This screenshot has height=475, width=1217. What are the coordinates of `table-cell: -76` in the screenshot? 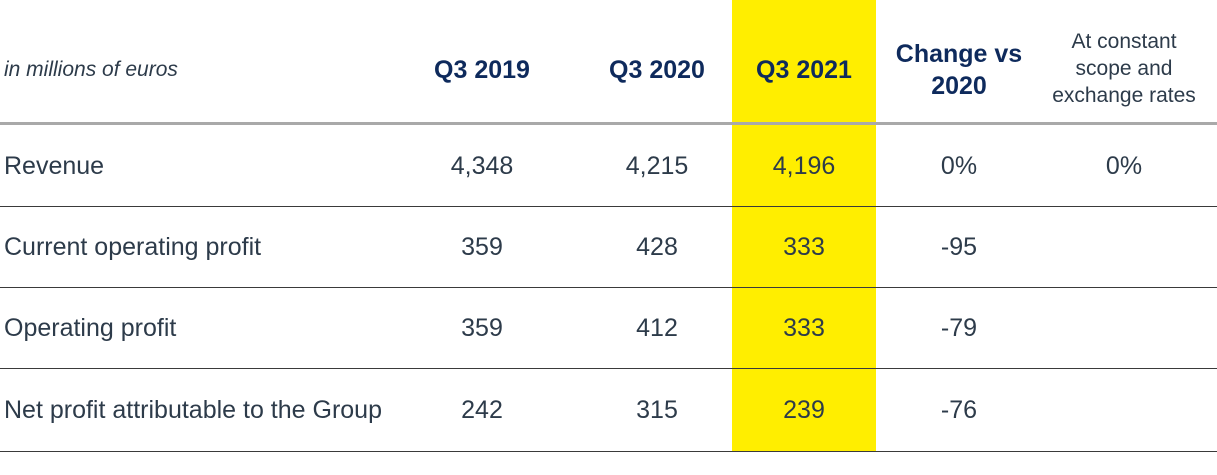 It's located at (959, 410).